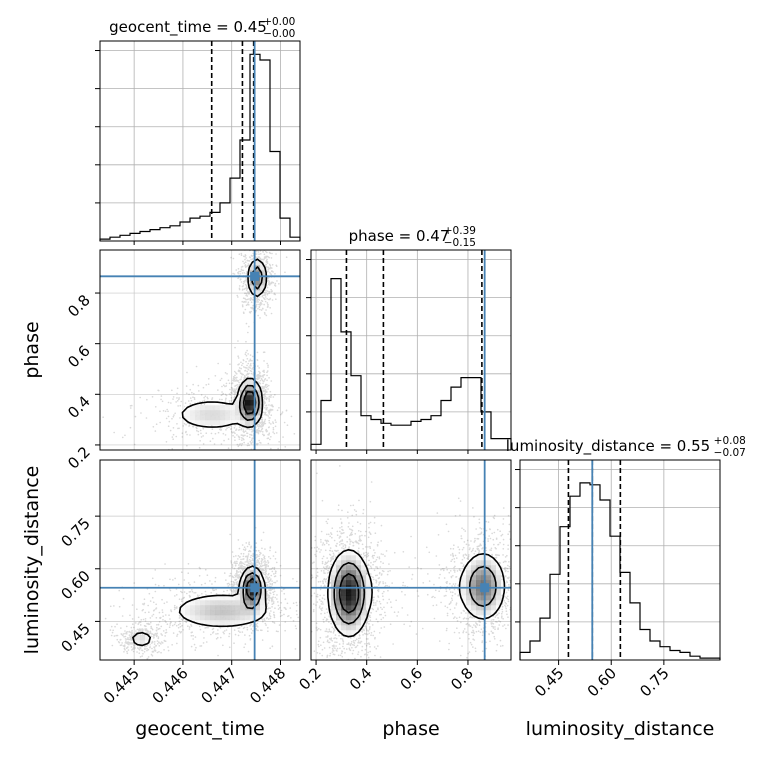  I want to click on x-tick-label: 0.445, so click(121, 685).